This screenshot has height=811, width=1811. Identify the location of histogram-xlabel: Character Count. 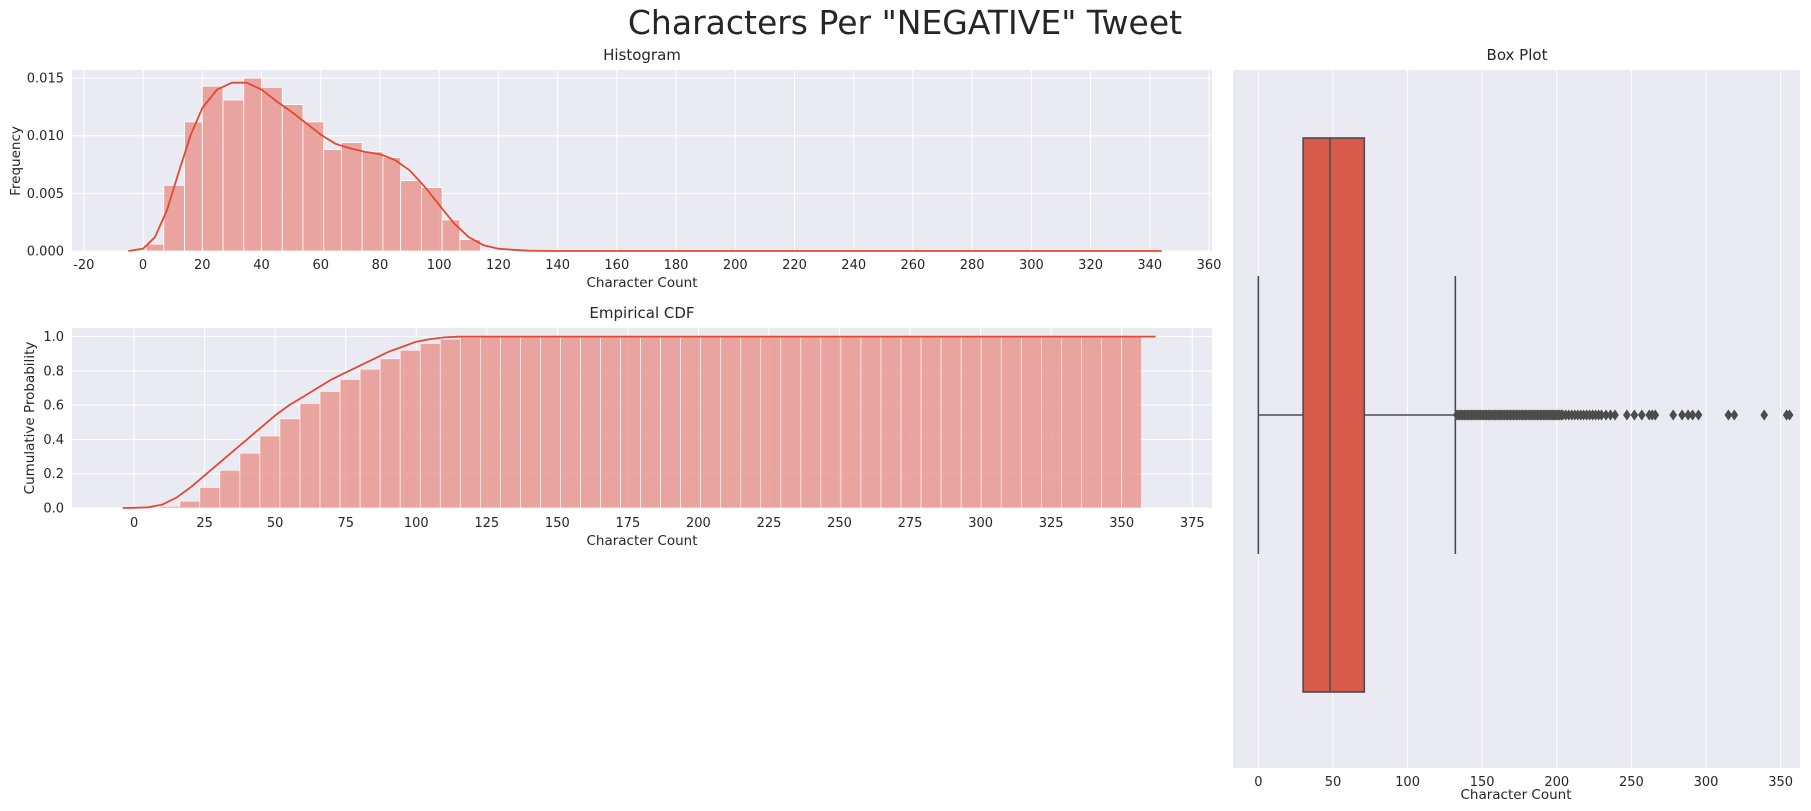
(641, 283).